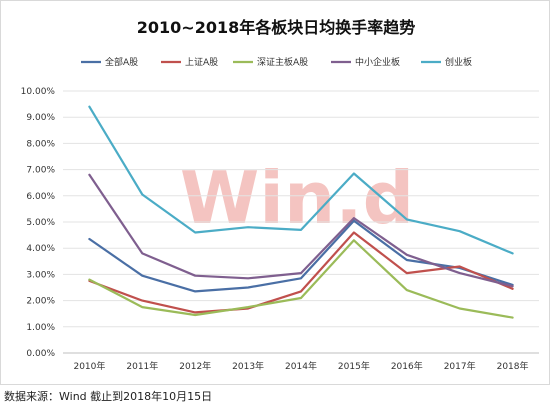 This screenshot has height=411, width=554. What do you see at coordinates (460, 366) in the screenshot?
I see `x-tick-label: 2017年` at bounding box center [460, 366].